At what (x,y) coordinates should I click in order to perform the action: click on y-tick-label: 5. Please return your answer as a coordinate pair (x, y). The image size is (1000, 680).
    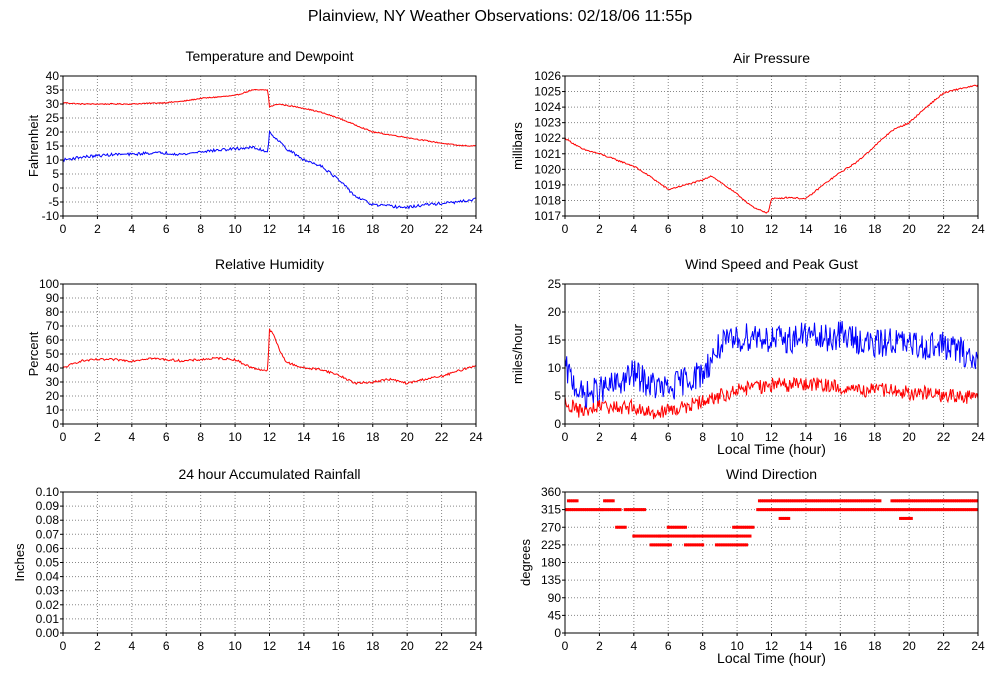
    Looking at the image, I should click on (55, 174).